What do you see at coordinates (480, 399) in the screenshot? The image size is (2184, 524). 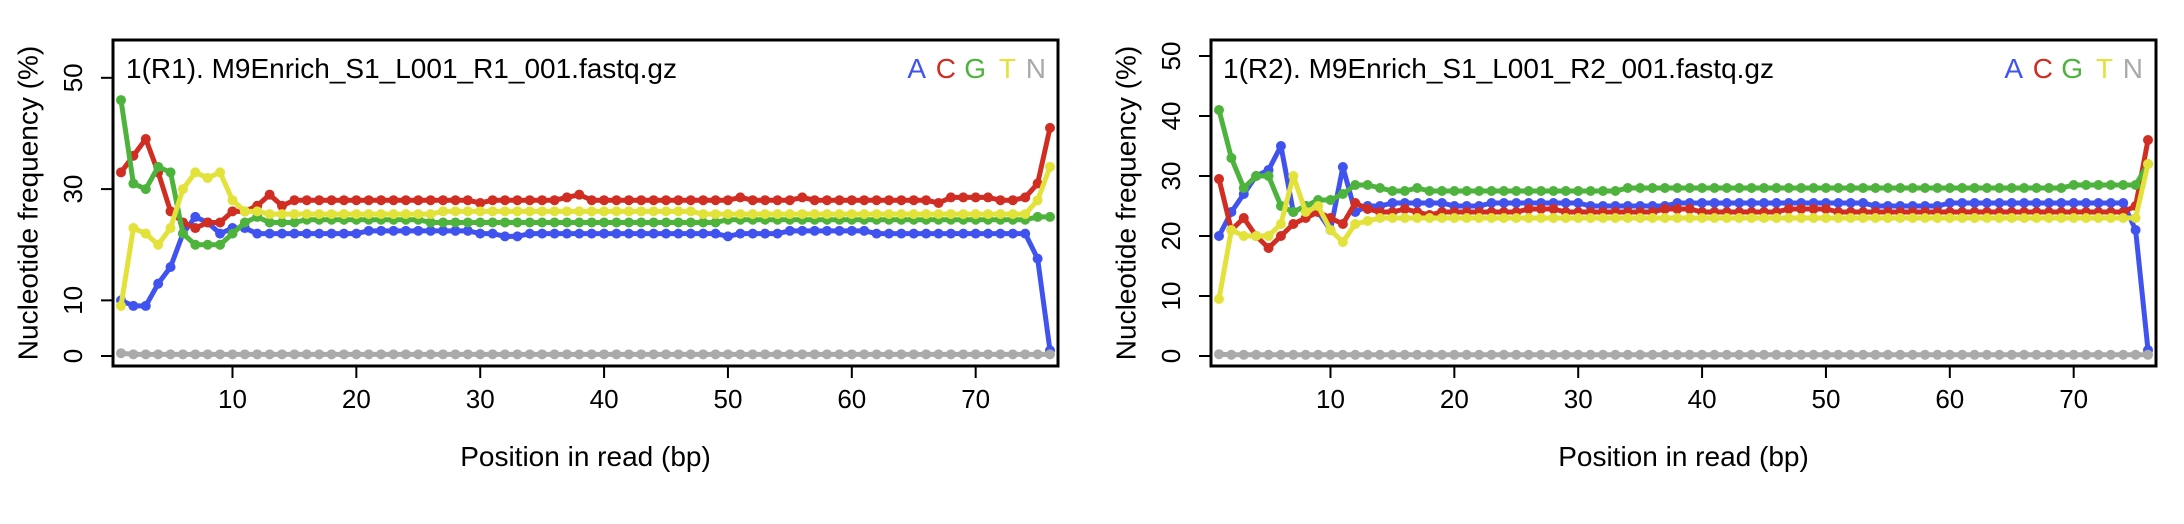 I see `x-tick-label: 30` at bounding box center [480, 399].